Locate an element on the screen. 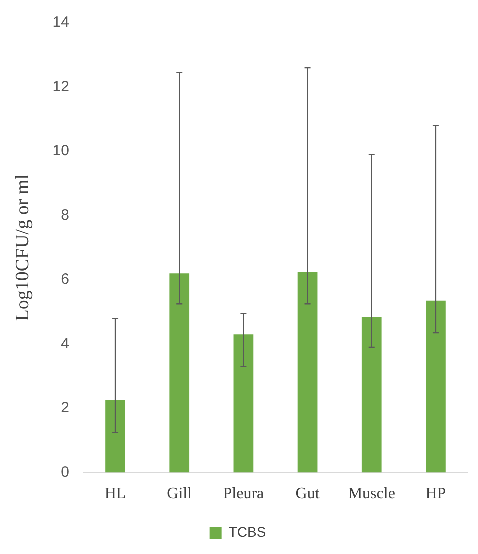 The height and width of the screenshot is (554, 478). x-tick-label: Muscle is located at coordinates (372, 494).